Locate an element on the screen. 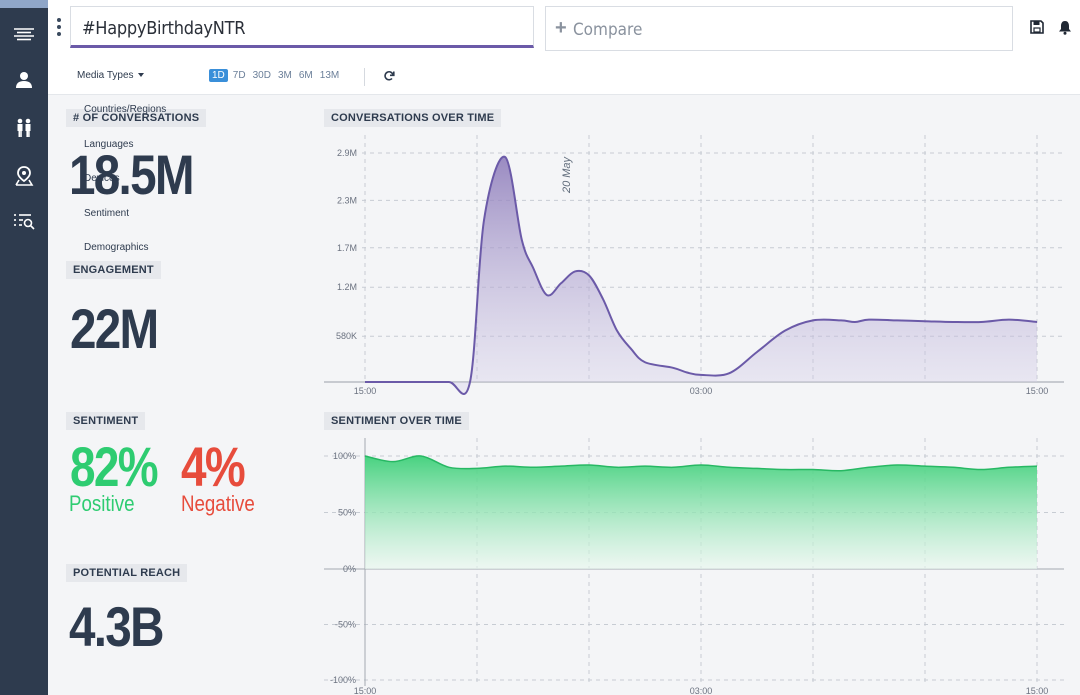  sidebar-item-profile is located at coordinates (24, 80).